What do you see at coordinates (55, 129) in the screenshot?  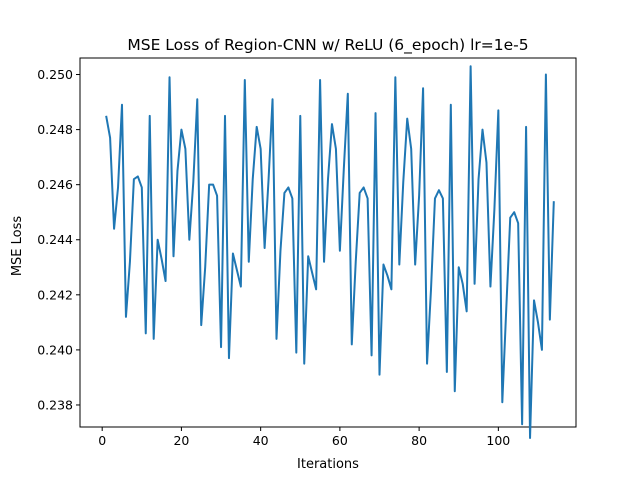 I see `y-tick-label: 0.248` at bounding box center [55, 129].